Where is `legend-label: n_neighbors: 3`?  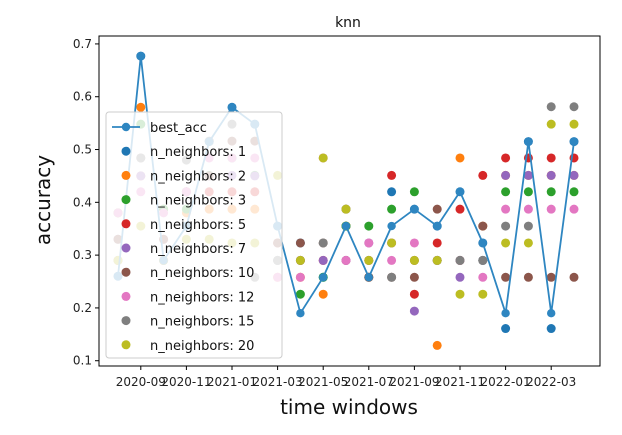 legend-label: n_neighbors: 3 is located at coordinates (198, 201).